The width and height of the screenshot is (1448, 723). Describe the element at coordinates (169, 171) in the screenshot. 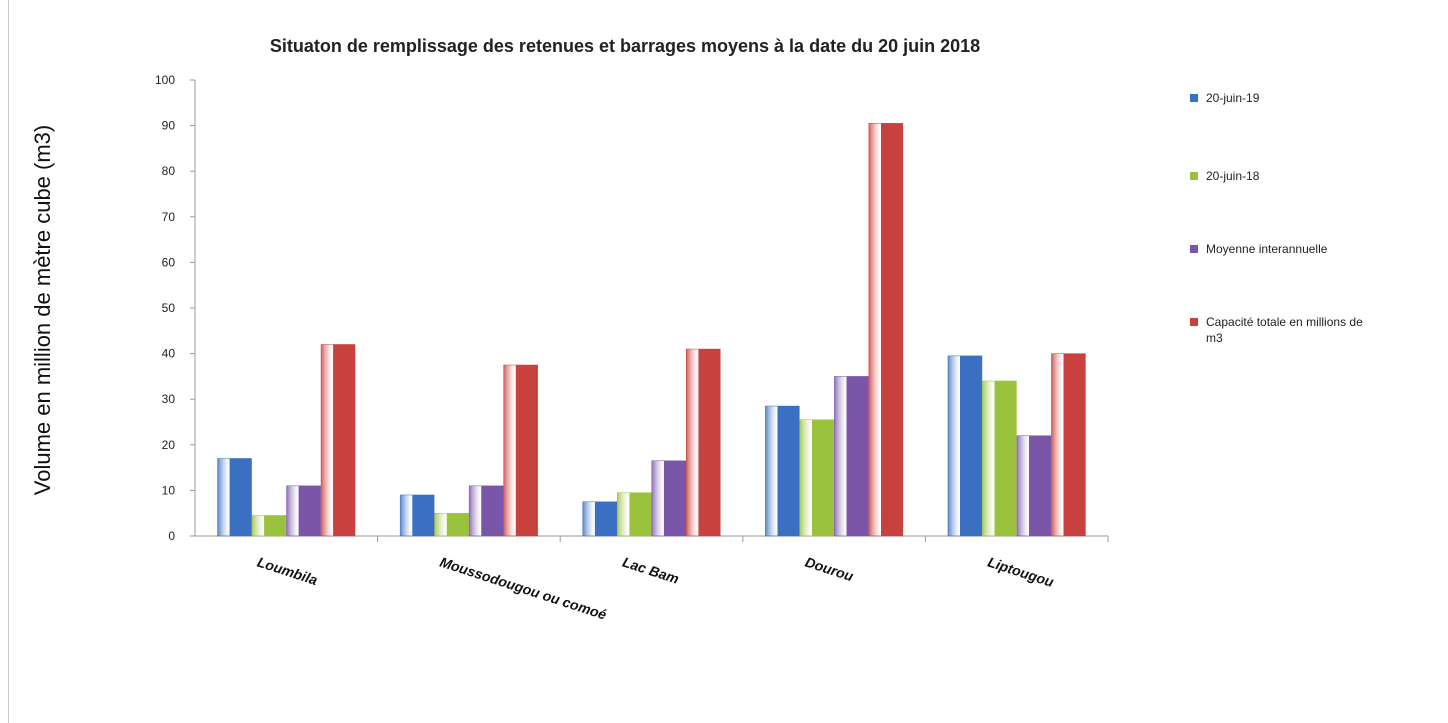

I see `y-tick-label: 80` at that location.